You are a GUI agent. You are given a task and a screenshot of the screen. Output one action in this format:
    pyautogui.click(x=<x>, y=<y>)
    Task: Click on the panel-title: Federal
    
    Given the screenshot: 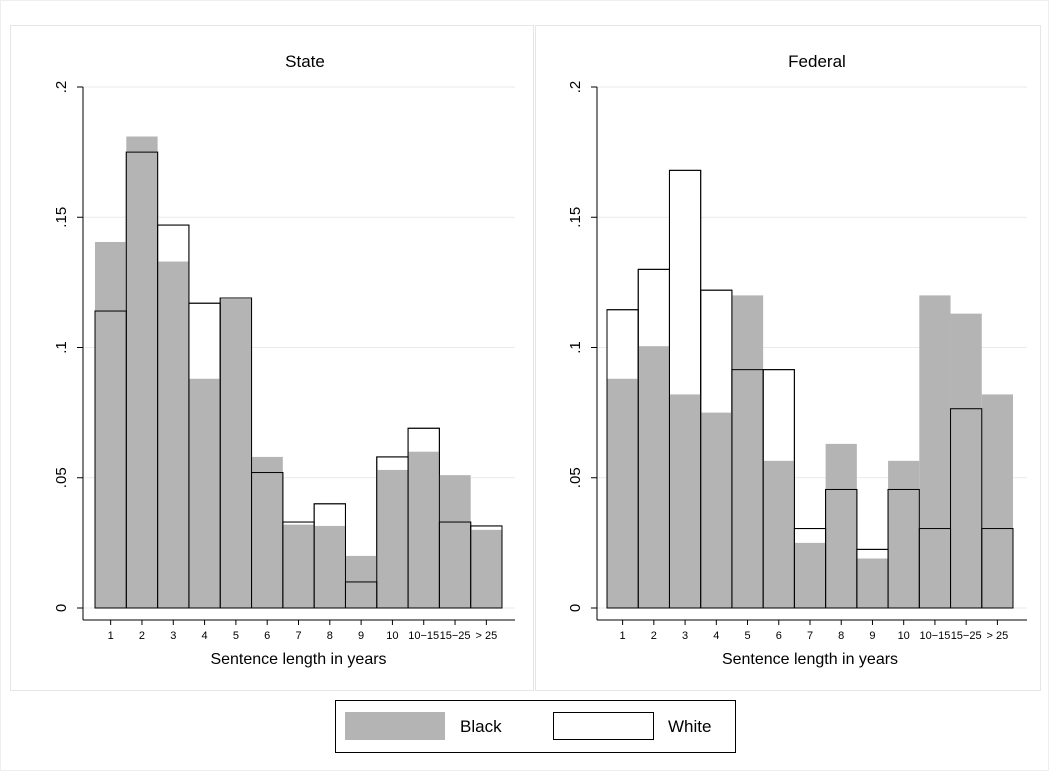 What is the action you would take?
    pyautogui.click(x=817, y=61)
    